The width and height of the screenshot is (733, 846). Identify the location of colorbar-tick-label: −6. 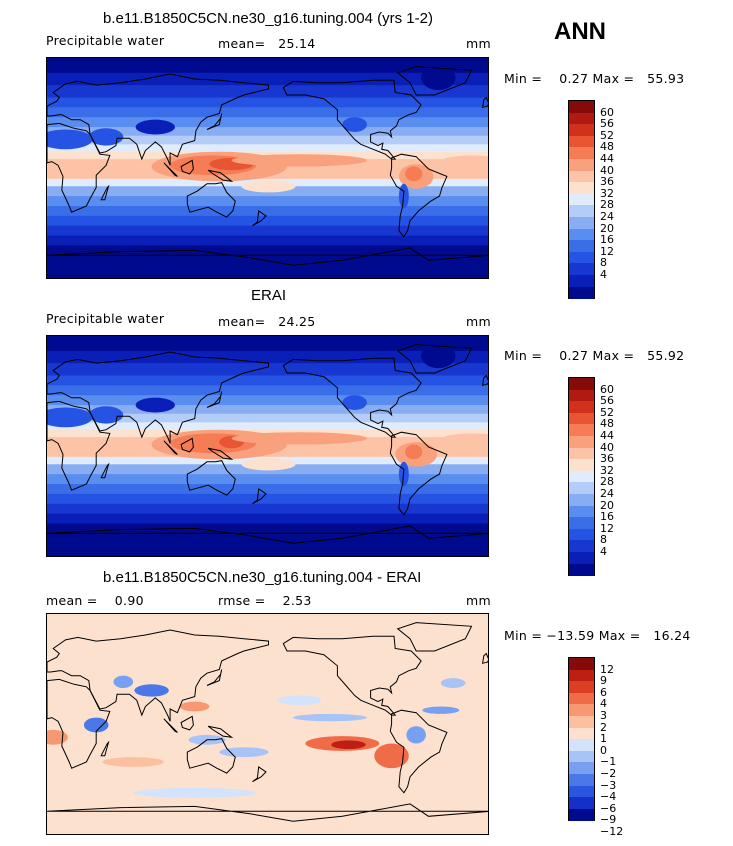
(608, 808).